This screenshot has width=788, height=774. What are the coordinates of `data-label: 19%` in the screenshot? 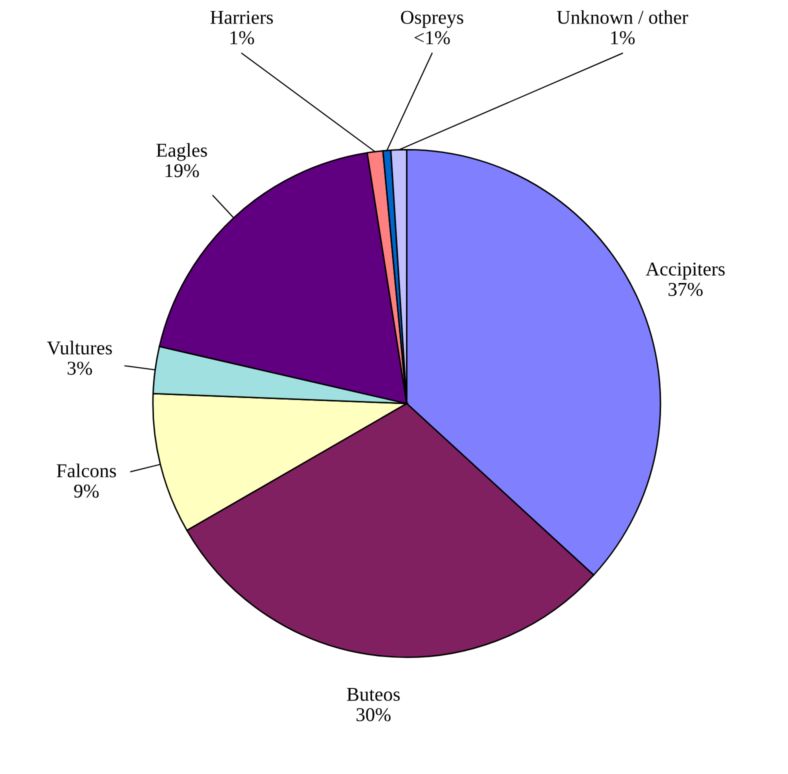 It's located at (182, 171).